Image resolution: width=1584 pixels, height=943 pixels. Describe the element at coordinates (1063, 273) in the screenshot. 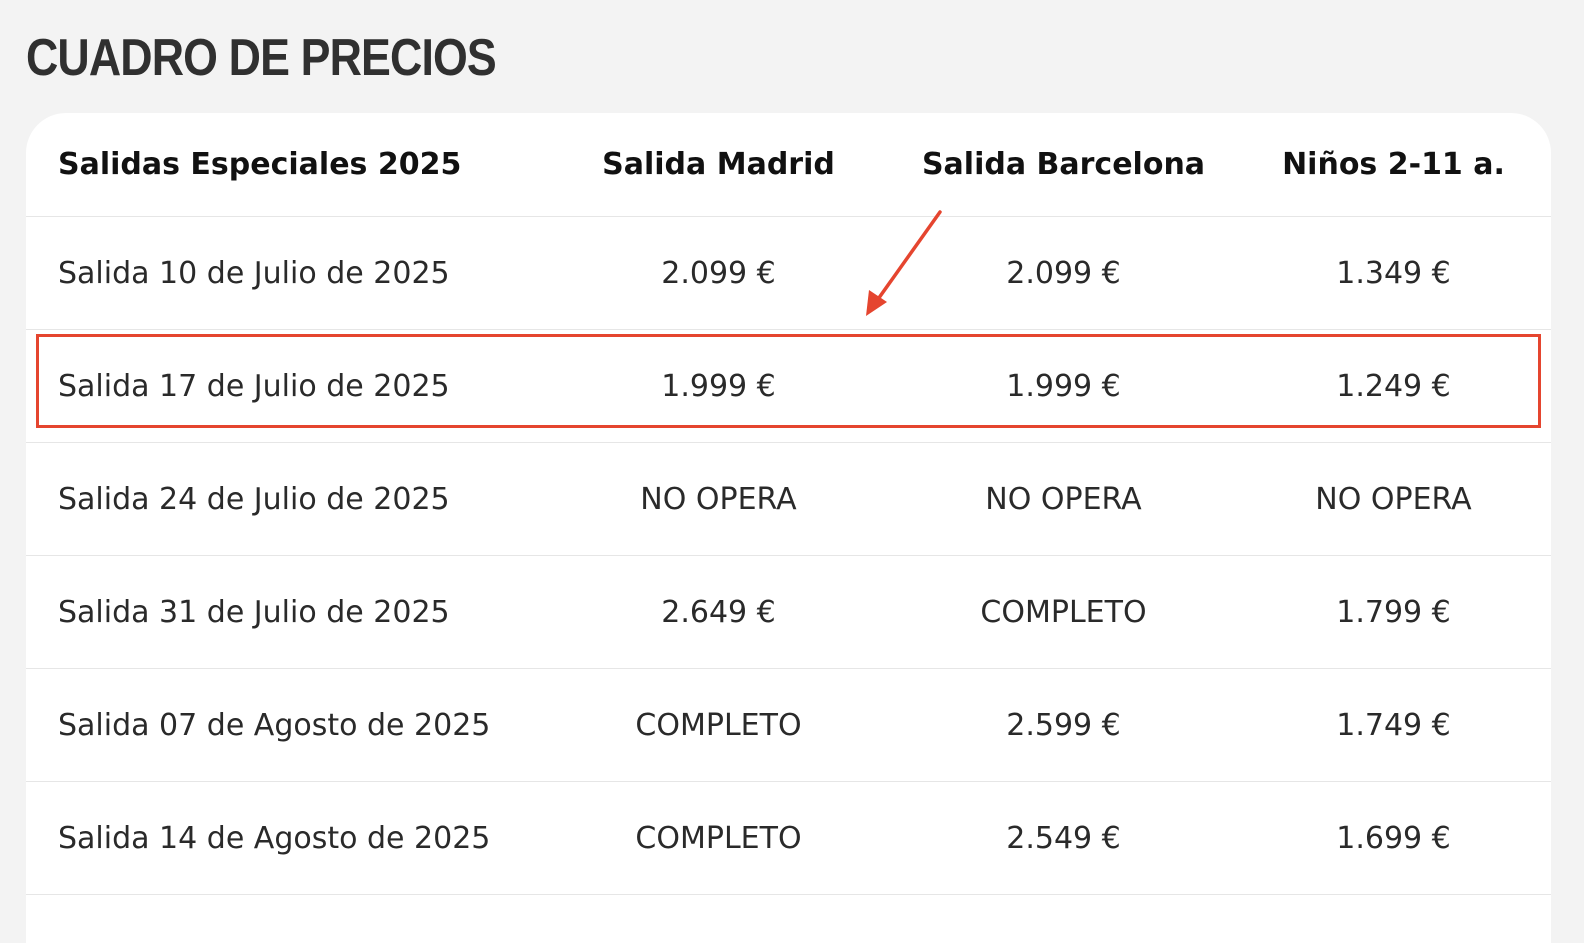

I see `barcelona-price-cell: 2.099 €` at that location.